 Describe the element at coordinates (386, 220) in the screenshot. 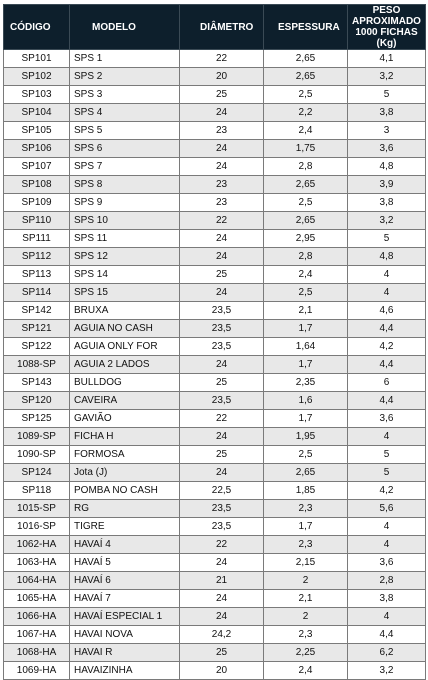

I see `cell-peso: 3,2` at that location.